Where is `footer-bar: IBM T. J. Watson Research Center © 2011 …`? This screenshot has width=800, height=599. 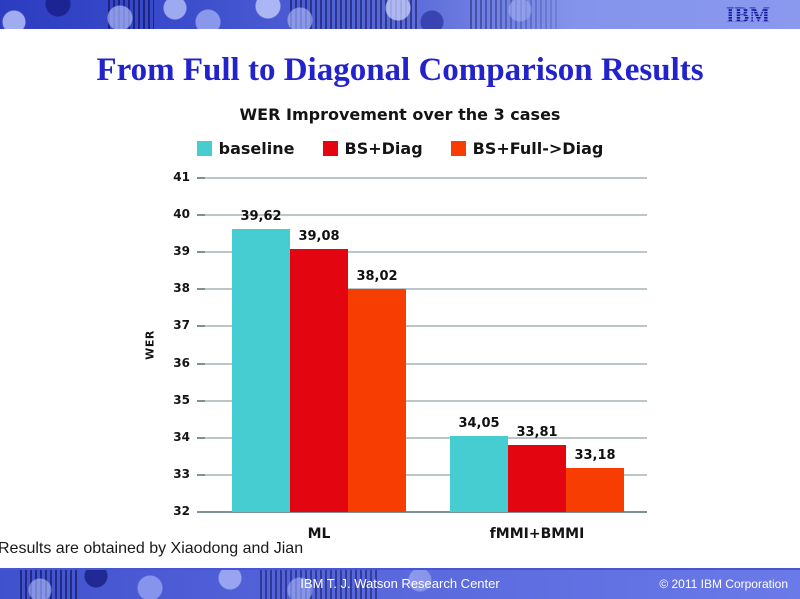 footer-bar: IBM T. J. Watson Research Center © 2011 … is located at coordinates (400, 583).